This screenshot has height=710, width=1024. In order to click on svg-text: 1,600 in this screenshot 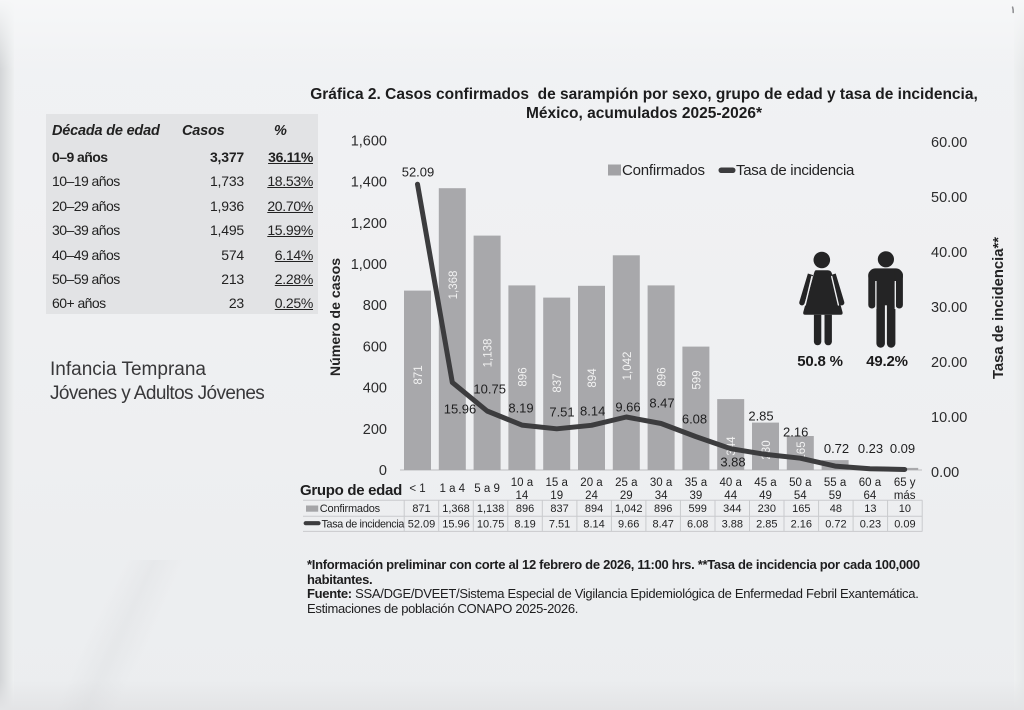, I will do `click(369, 141)`.